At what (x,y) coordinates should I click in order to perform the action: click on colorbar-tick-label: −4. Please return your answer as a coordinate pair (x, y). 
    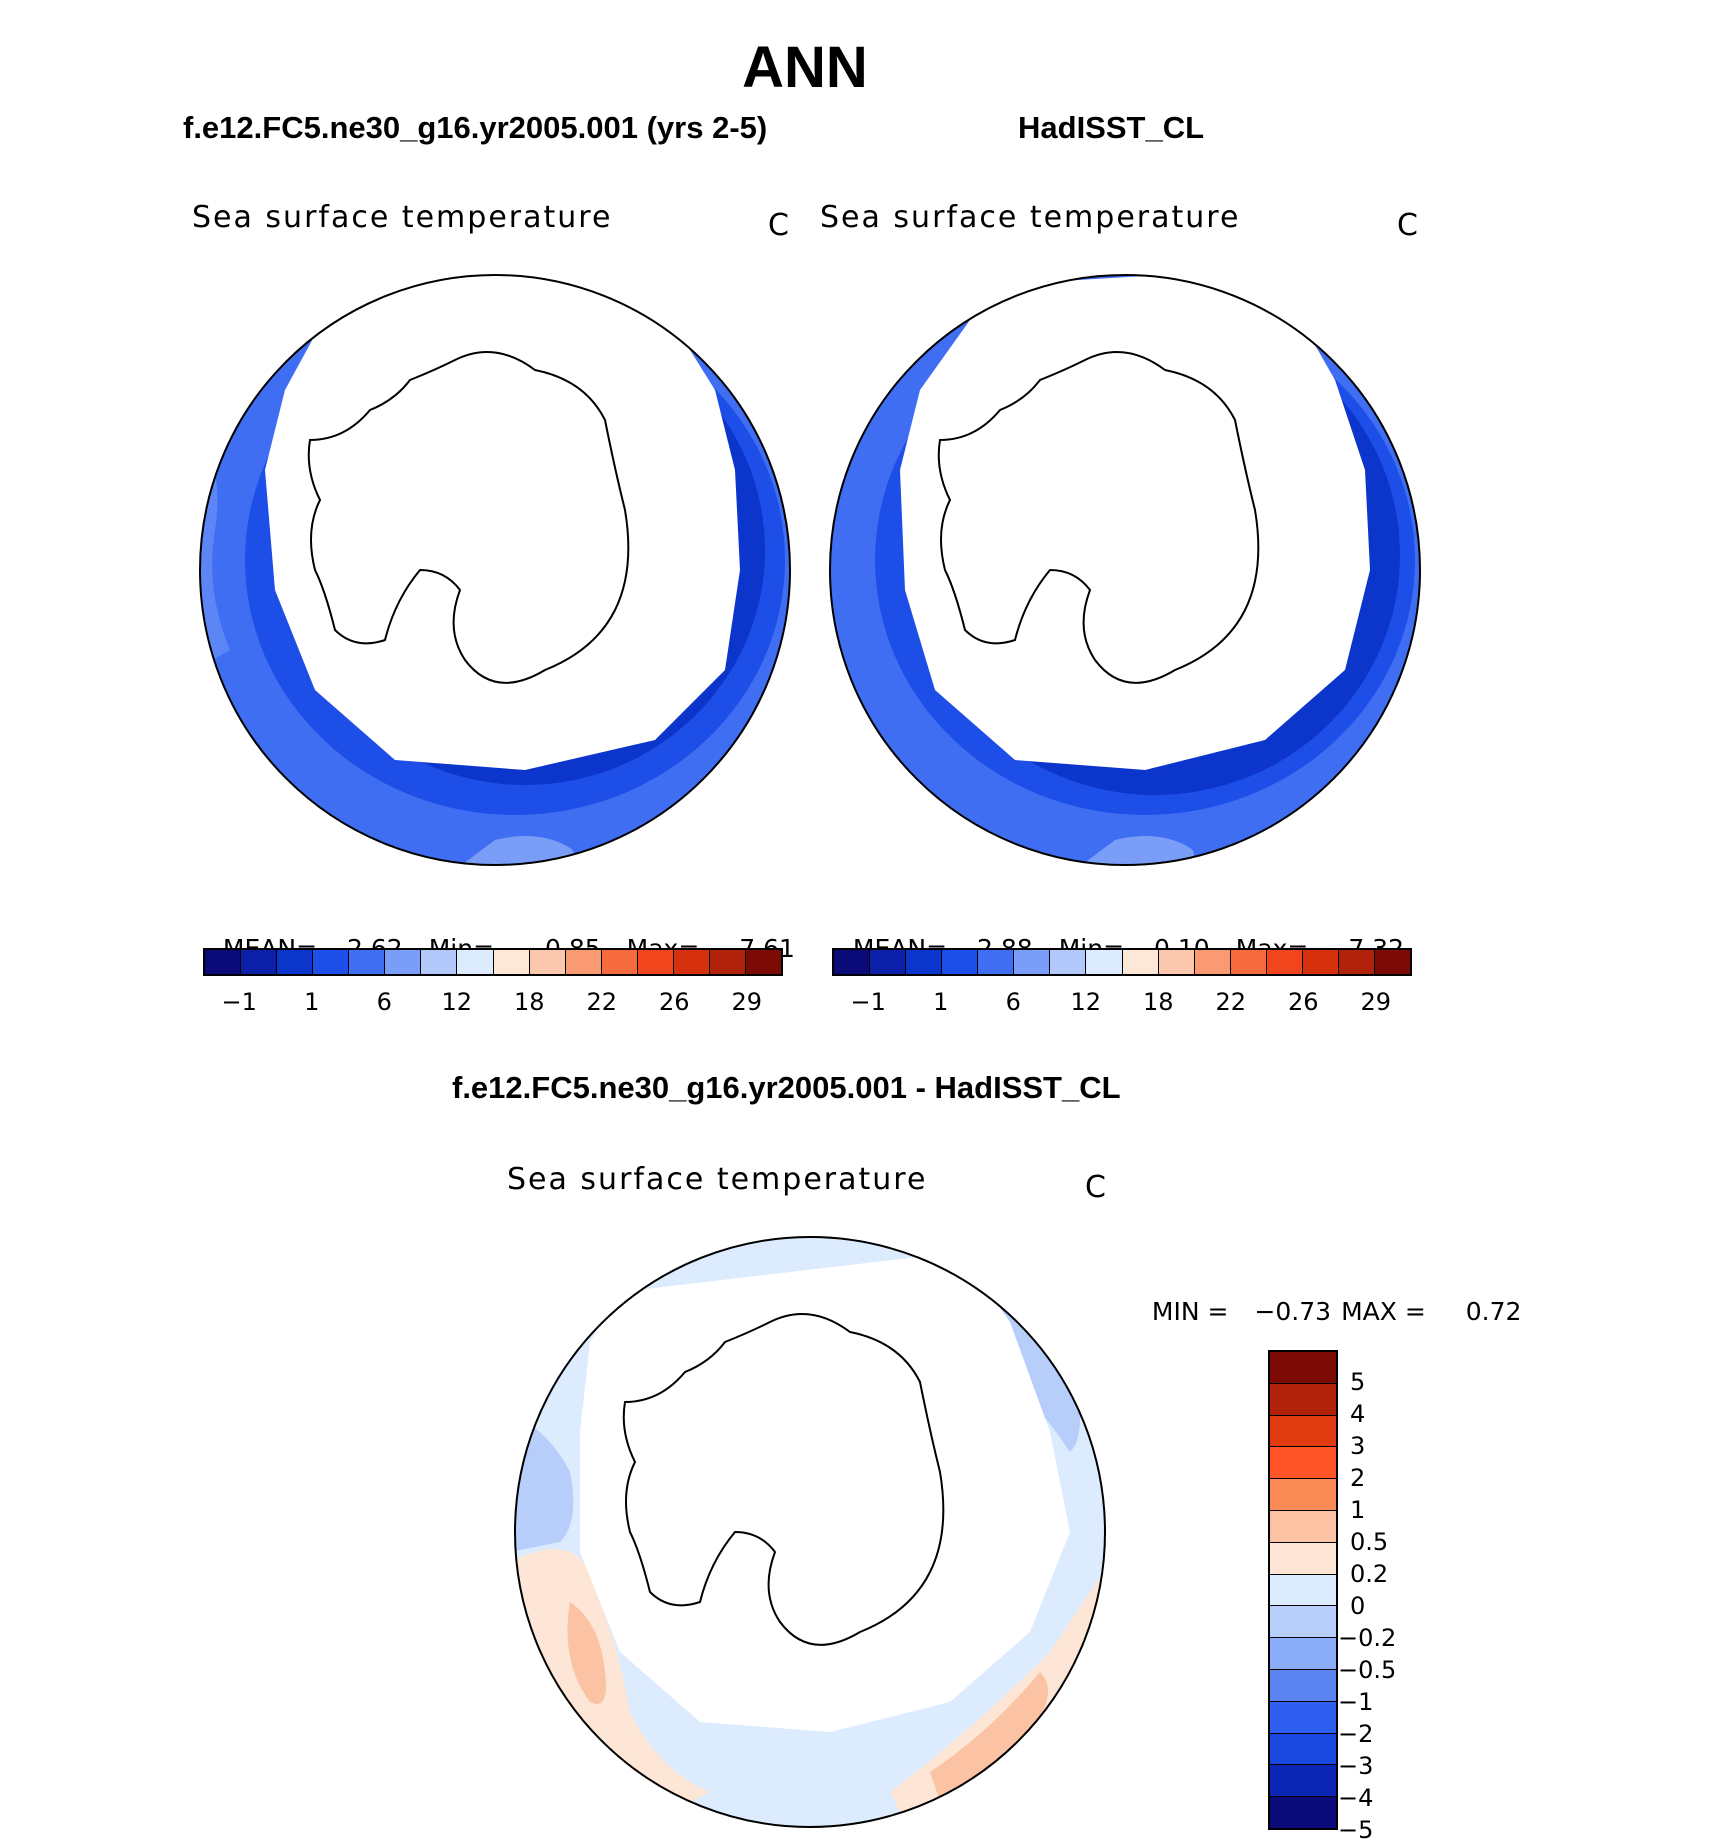
    Looking at the image, I should click on (1356, 1798).